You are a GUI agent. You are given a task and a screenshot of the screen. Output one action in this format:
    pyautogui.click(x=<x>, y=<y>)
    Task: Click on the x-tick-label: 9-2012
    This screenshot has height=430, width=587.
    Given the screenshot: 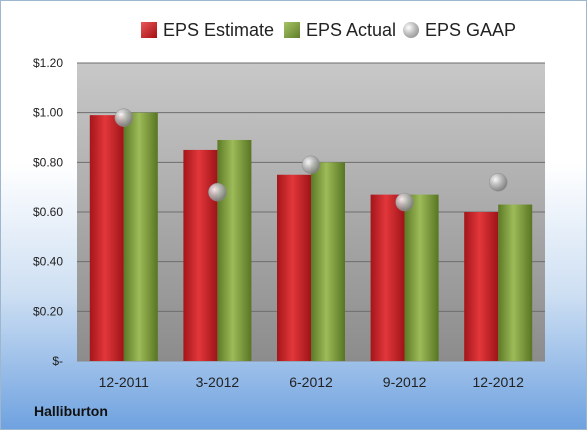 What is the action you would take?
    pyautogui.click(x=405, y=382)
    